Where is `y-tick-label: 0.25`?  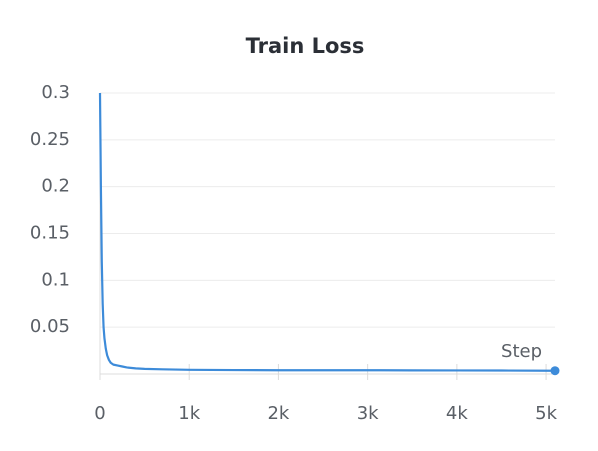
y-tick-label: 0.25 is located at coordinates (50, 139).